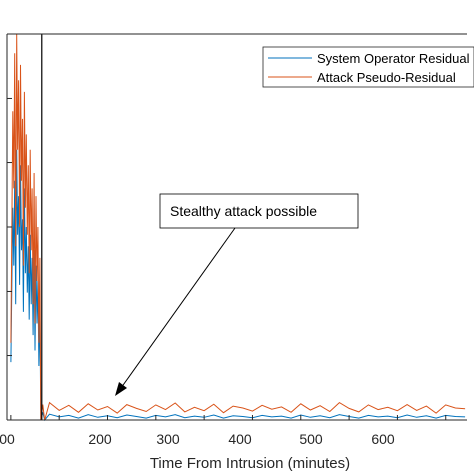  What do you see at coordinates (7, 439) in the screenshot?
I see `x-tick-label: 00` at bounding box center [7, 439].